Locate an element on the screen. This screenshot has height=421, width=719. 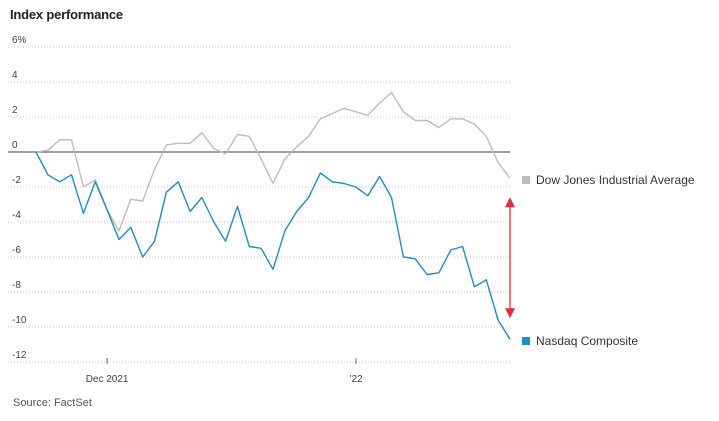
source-note: Source: FactSet is located at coordinates (52, 403).